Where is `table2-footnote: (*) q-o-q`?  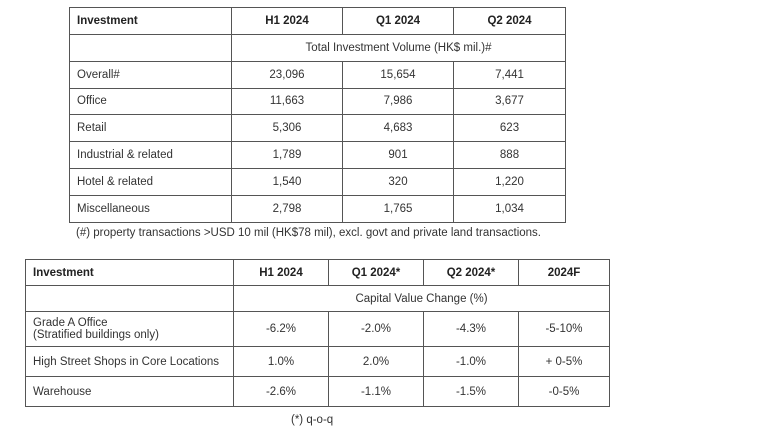
table2-footnote: (*) q-o-q is located at coordinates (312, 420).